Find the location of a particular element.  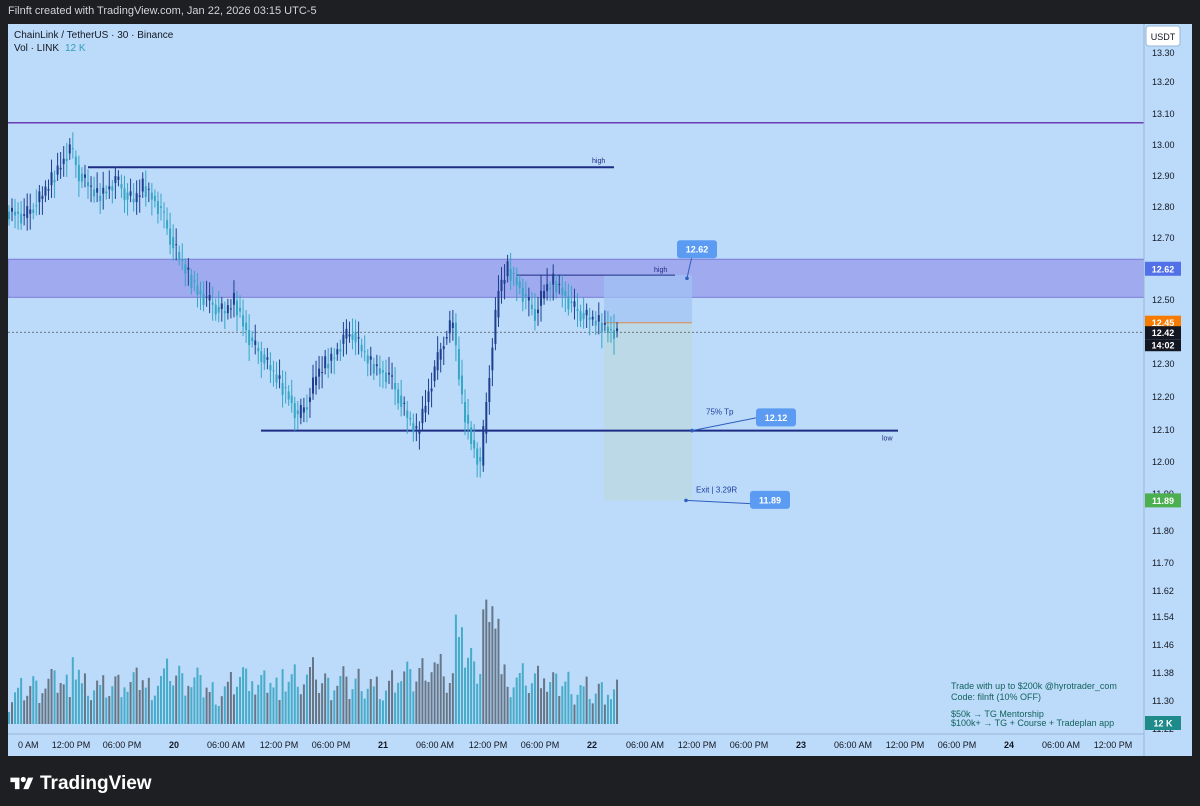

price-tick-label: 11.38 is located at coordinates (1163, 673).